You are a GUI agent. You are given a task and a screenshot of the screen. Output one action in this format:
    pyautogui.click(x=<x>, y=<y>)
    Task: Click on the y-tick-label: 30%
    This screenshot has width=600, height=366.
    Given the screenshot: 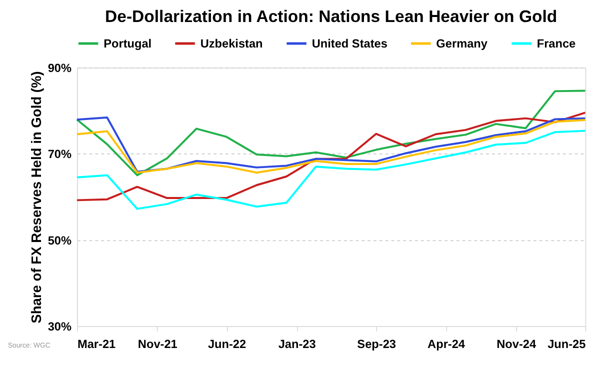 What is the action you would take?
    pyautogui.click(x=60, y=326)
    